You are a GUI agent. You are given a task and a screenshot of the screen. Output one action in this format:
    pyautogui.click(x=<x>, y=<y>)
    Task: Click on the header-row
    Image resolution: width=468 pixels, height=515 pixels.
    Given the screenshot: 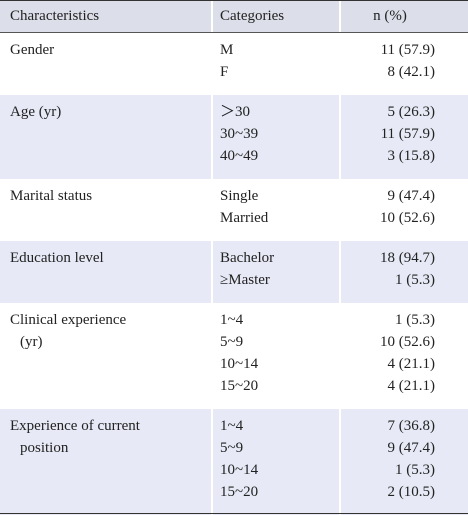 What is the action you would take?
    pyautogui.click(x=234, y=16)
    